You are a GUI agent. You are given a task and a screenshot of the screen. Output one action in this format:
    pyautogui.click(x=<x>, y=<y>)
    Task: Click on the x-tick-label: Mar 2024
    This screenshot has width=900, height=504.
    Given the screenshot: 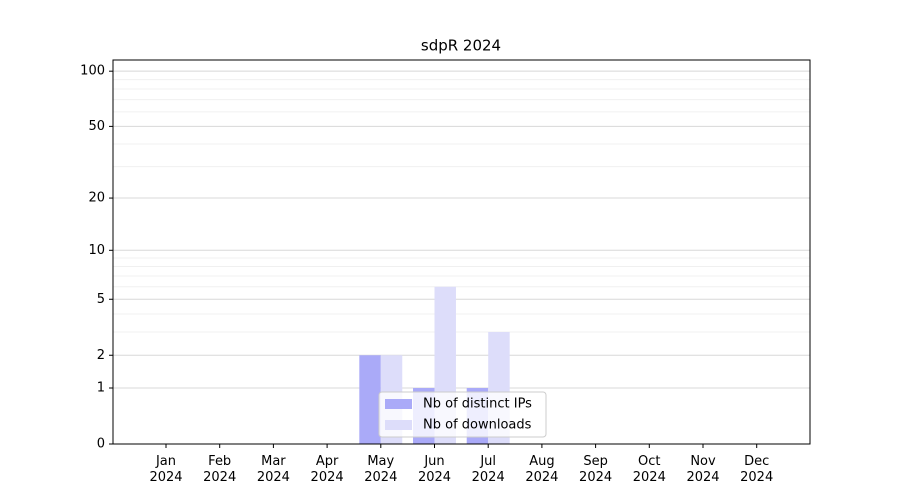 What is the action you would take?
    pyautogui.click(x=273, y=469)
    